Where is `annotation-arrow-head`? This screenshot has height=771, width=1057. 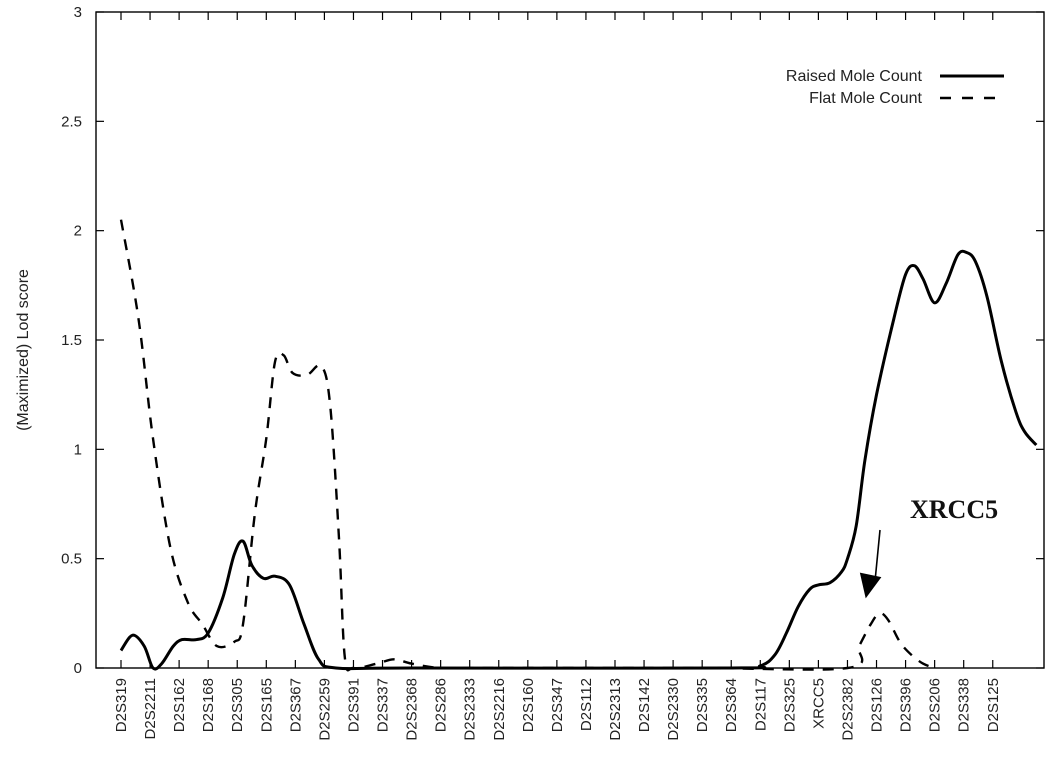
annotation-arrow-head is located at coordinates (870, 585).